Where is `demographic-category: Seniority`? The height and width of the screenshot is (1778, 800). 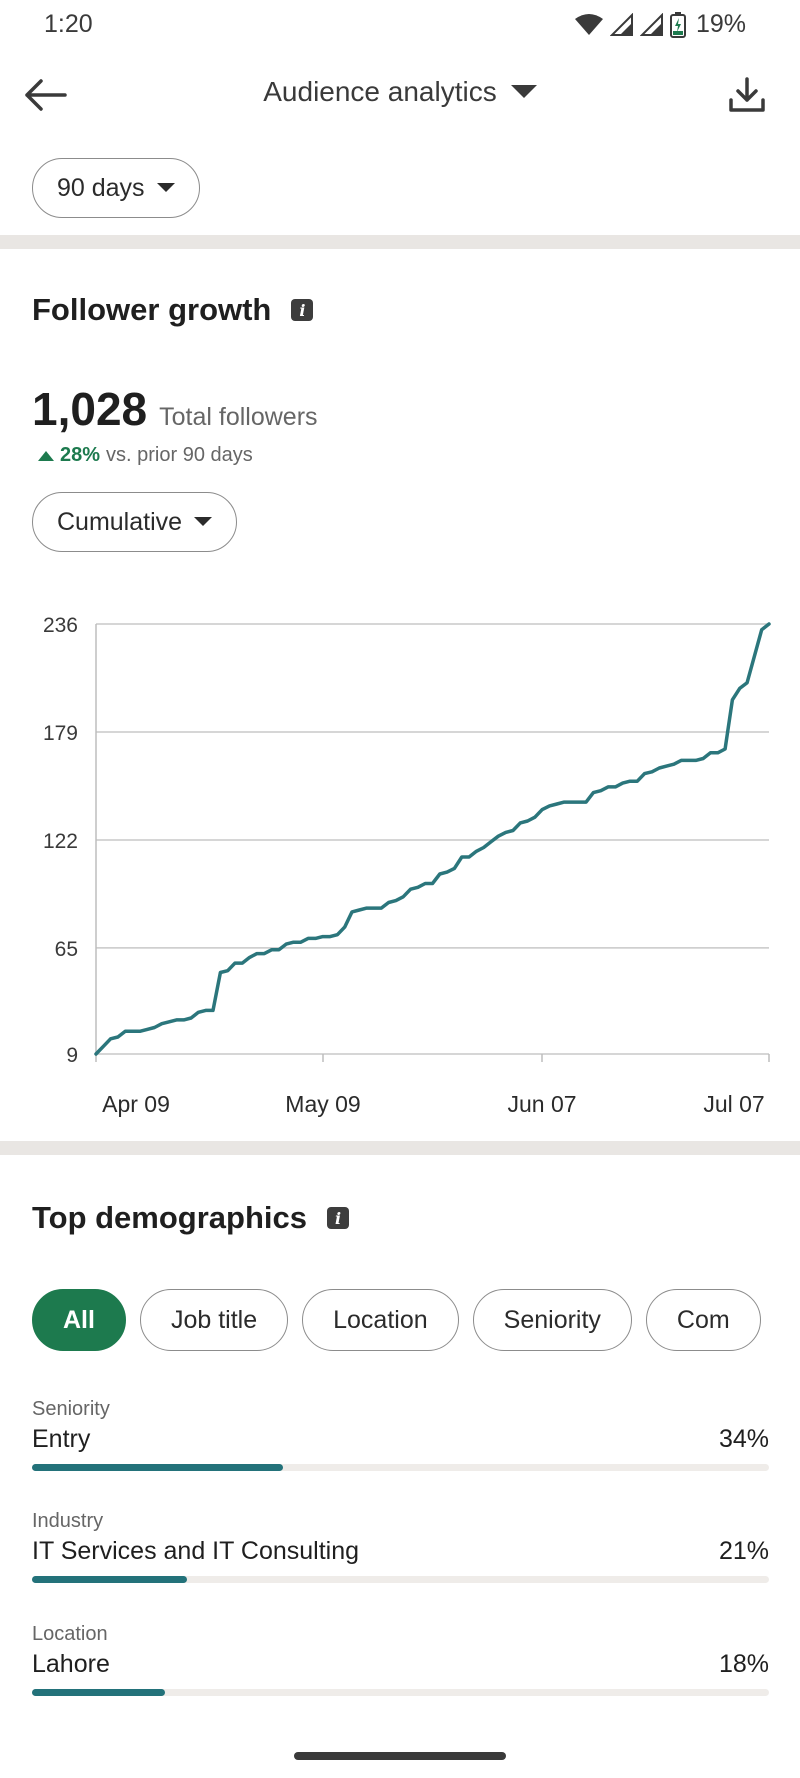
demographic-category: Seniority is located at coordinates (71, 1409).